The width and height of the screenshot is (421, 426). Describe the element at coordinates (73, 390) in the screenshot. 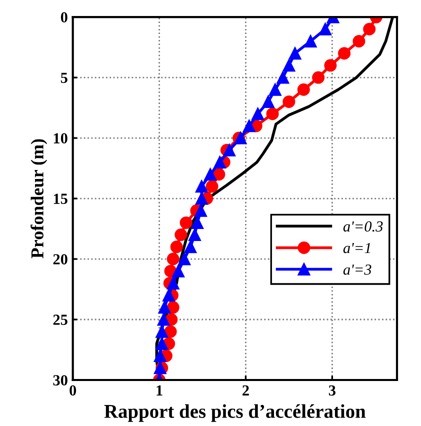

I see `x-tick-label: 0` at that location.